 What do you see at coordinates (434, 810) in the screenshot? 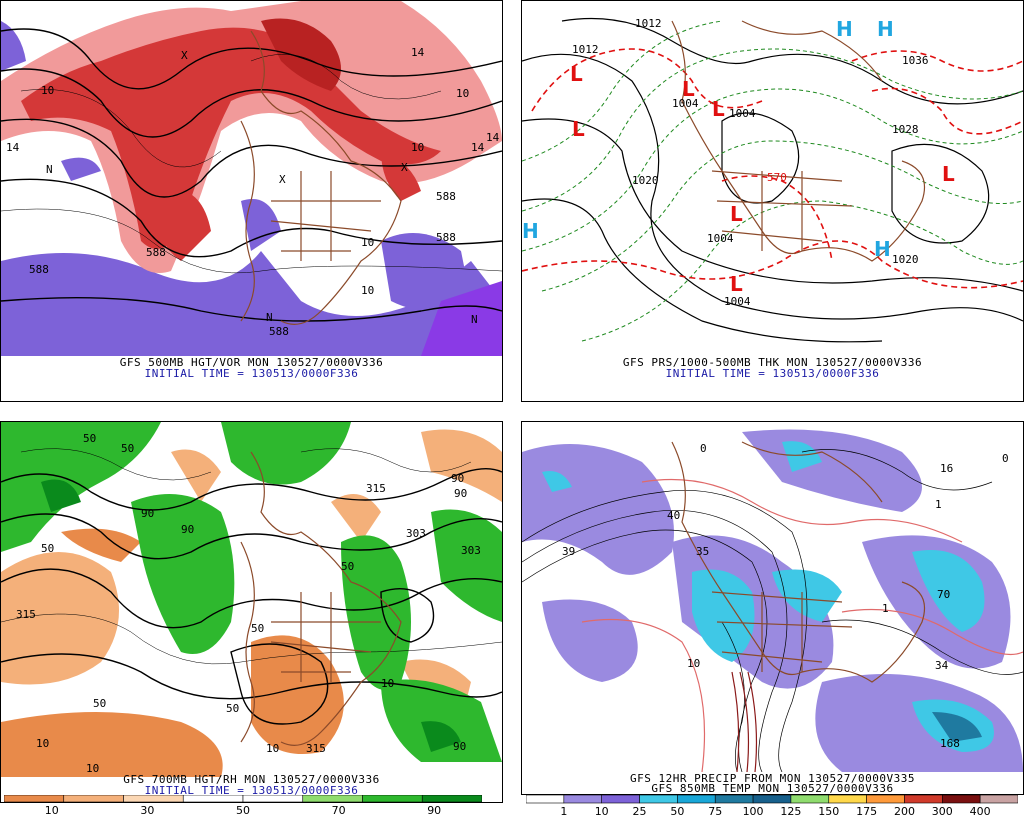
I see `scale-tick-label: 90` at bounding box center [434, 810].